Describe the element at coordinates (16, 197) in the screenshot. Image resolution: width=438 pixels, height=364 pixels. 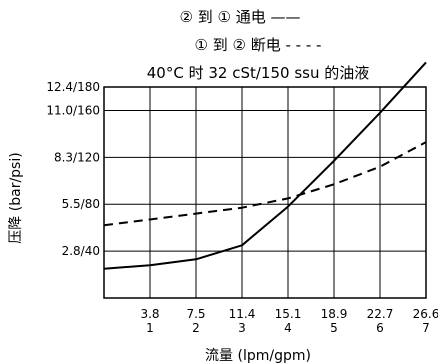
I see `y-axis-label: 压降 (bar/psi)` at that location.